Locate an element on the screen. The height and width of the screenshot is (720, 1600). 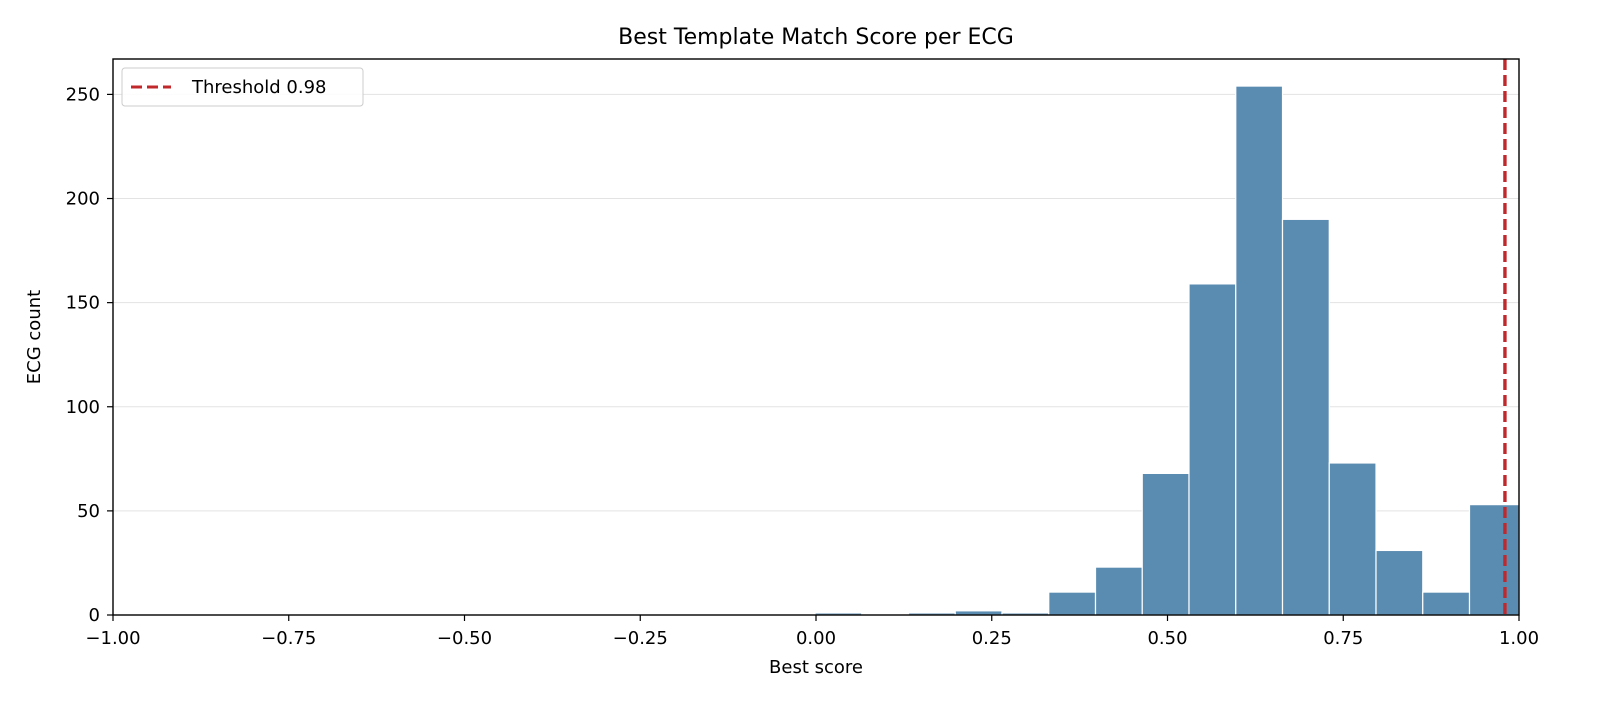
y-axis-title: ECG count is located at coordinates (34, 337).